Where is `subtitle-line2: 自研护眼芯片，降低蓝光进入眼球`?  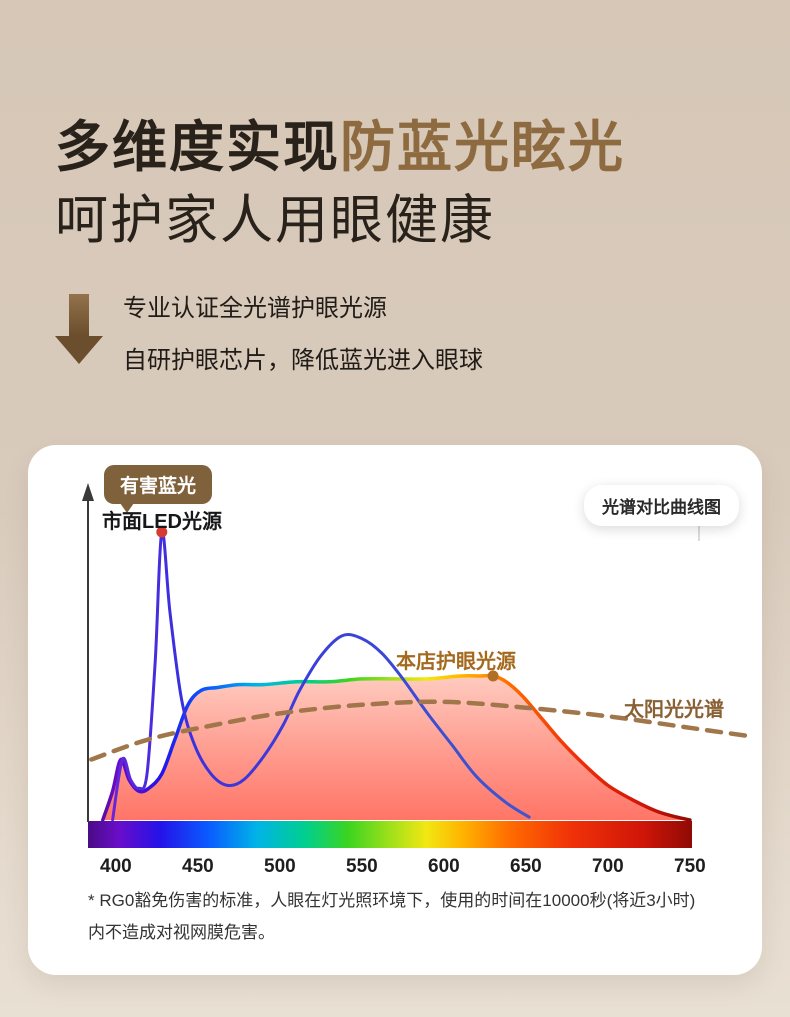 subtitle-line2: 自研护眼芯片，降低蓝光进入眼球 is located at coordinates (303, 361).